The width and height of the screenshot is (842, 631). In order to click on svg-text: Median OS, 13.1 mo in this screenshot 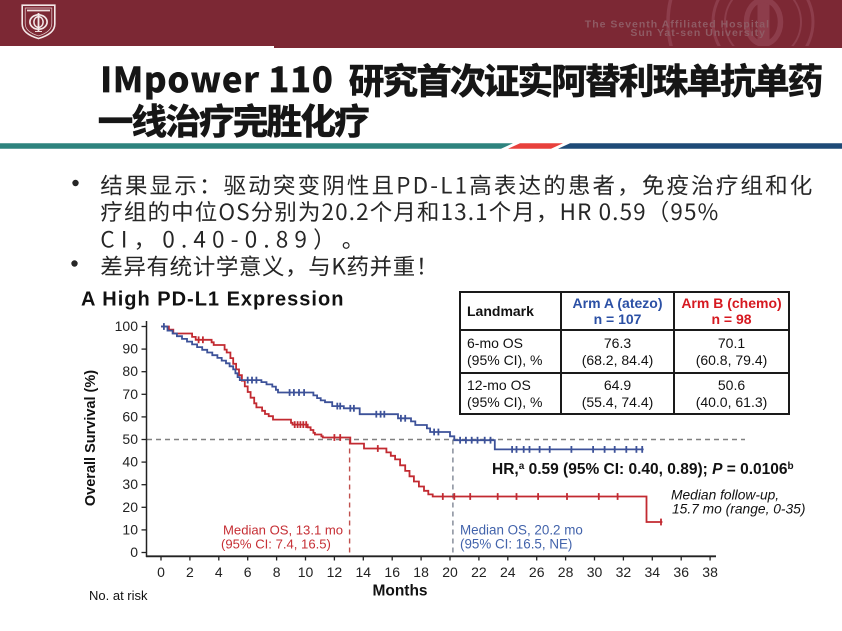, I will do `click(283, 530)`.